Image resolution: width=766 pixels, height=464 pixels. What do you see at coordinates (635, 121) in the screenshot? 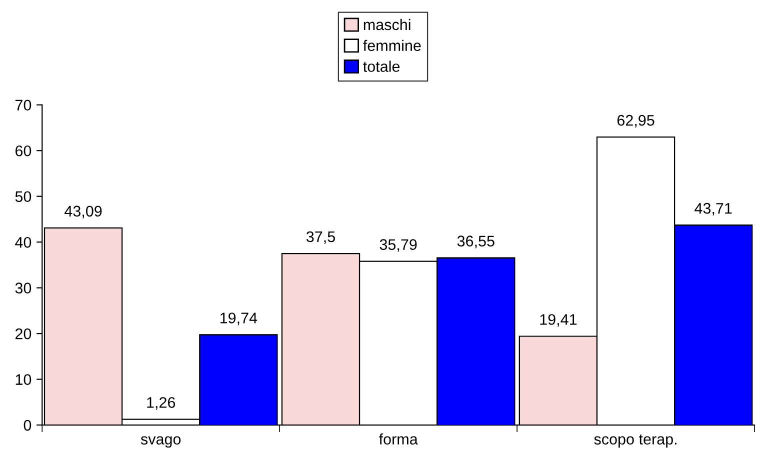
I see `data-label: 62,95` at bounding box center [635, 121].